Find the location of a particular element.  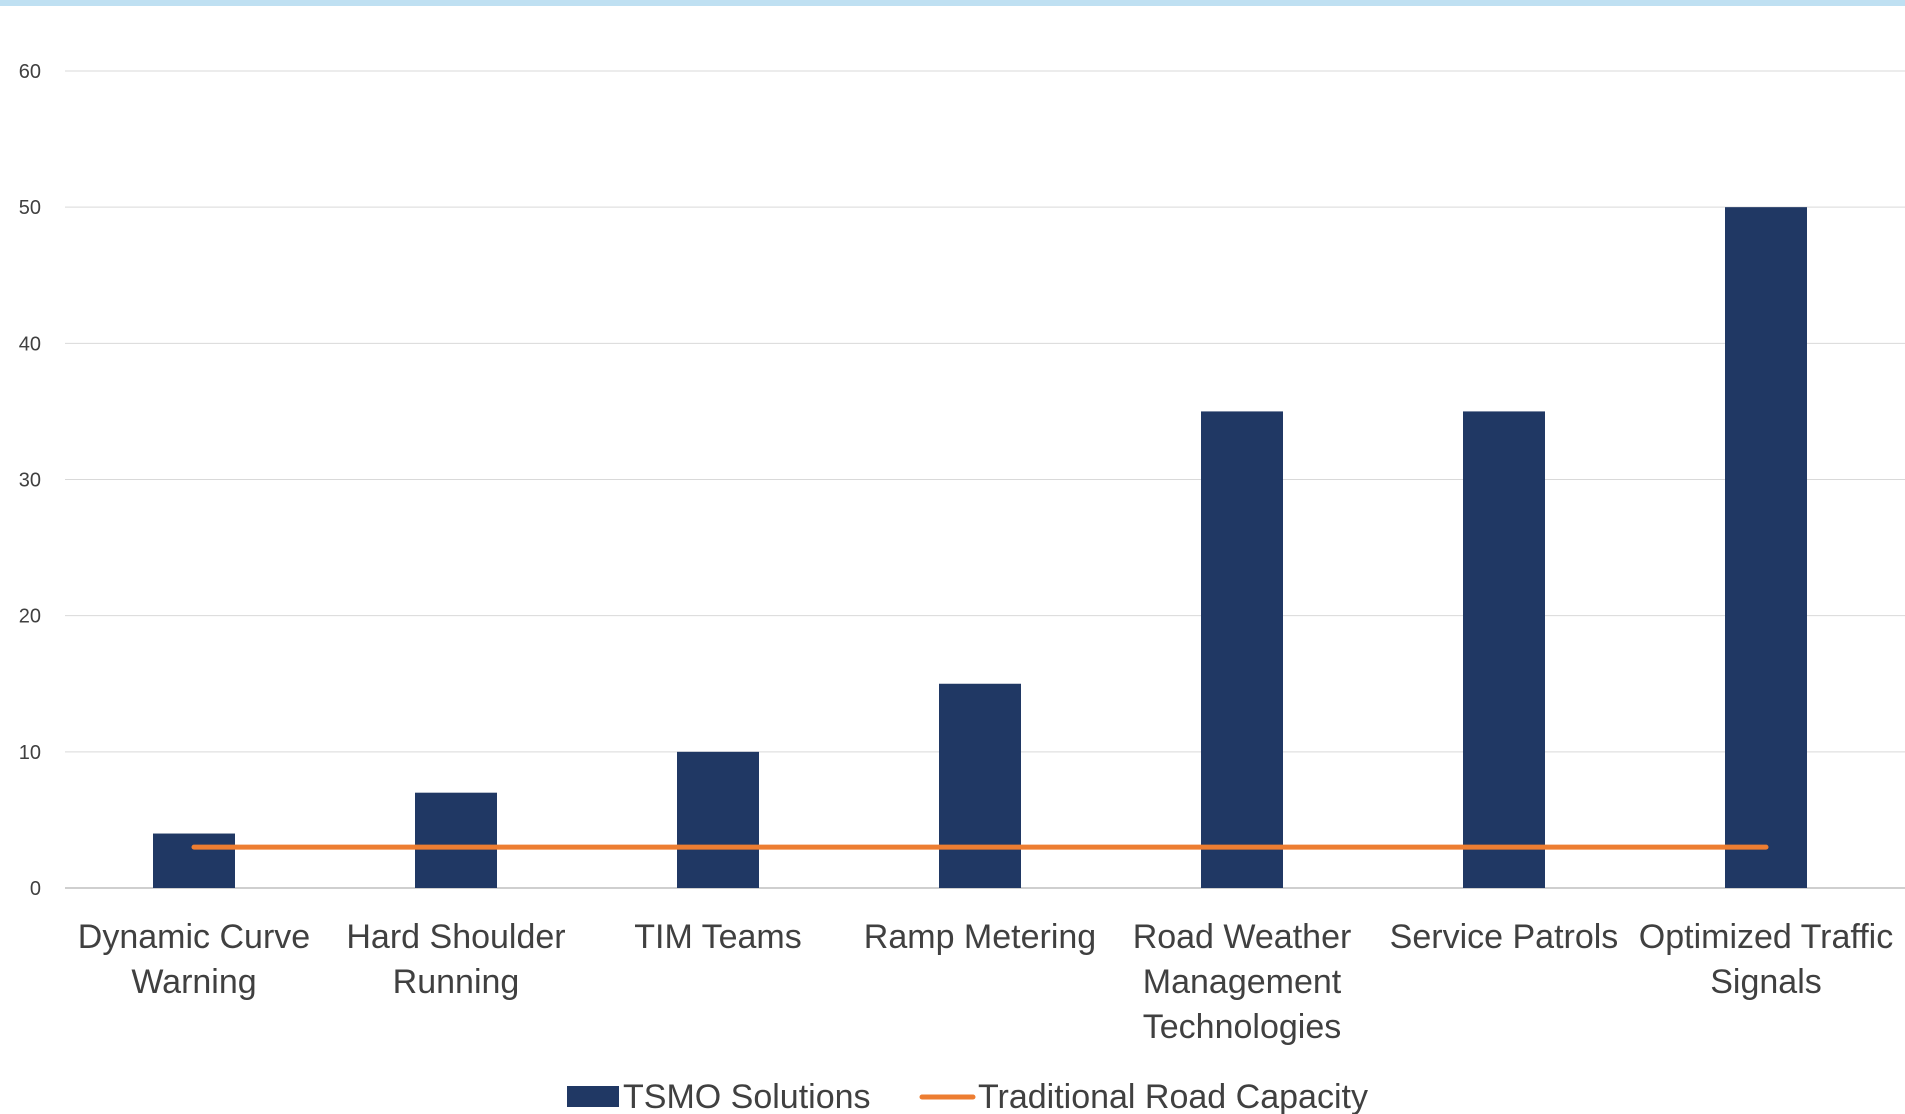

y-tick-label: 40 is located at coordinates (30, 344).